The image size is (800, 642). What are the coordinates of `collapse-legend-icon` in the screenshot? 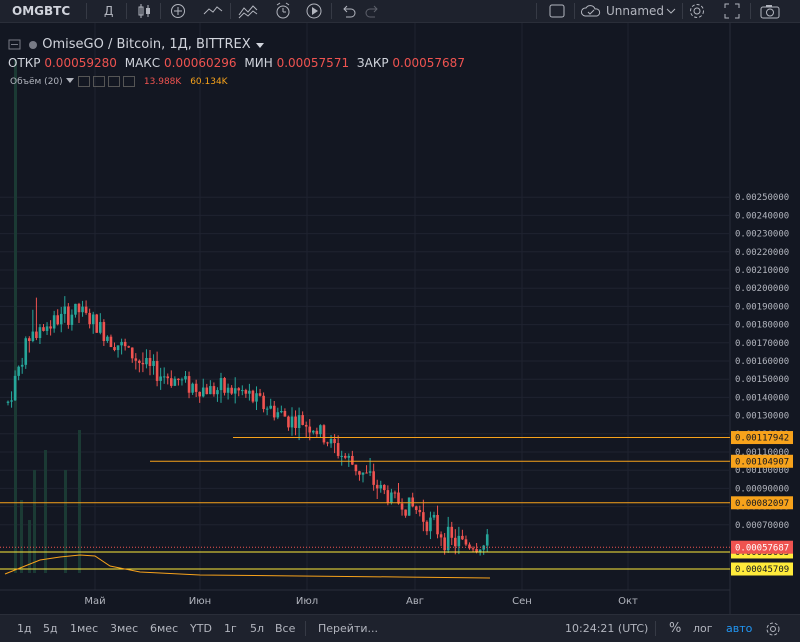 It's located at (16, 45).